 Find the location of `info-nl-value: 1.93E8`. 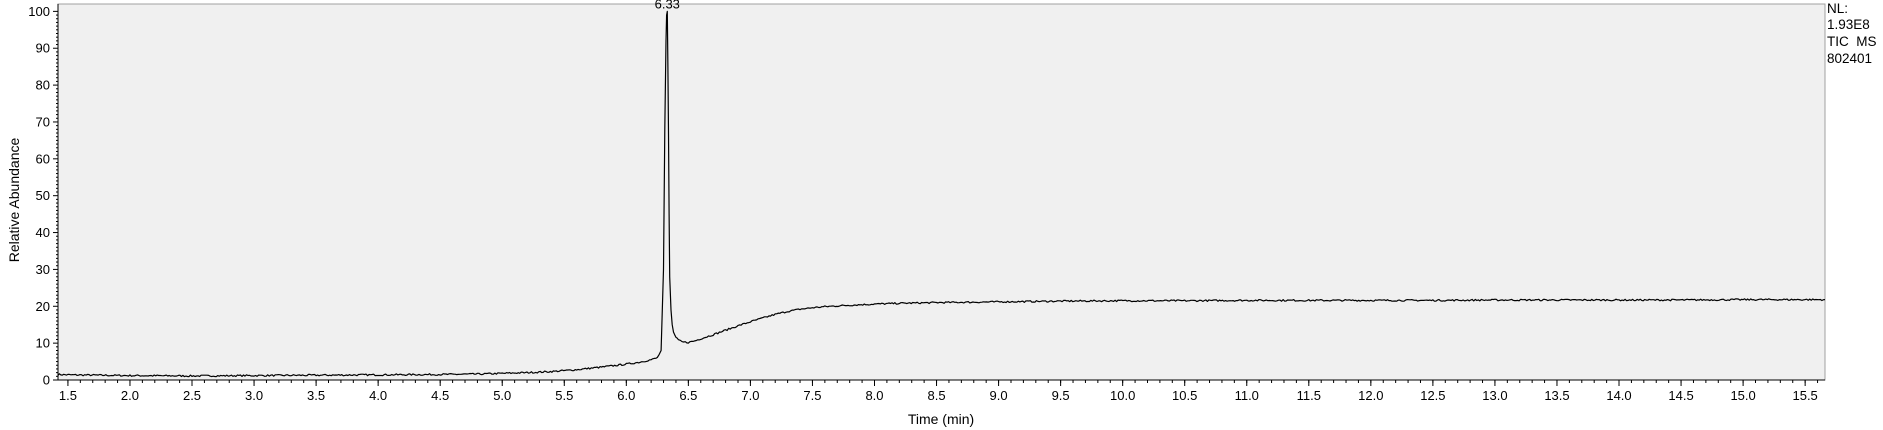

info-nl-value: 1.93E8 is located at coordinates (1848, 24).